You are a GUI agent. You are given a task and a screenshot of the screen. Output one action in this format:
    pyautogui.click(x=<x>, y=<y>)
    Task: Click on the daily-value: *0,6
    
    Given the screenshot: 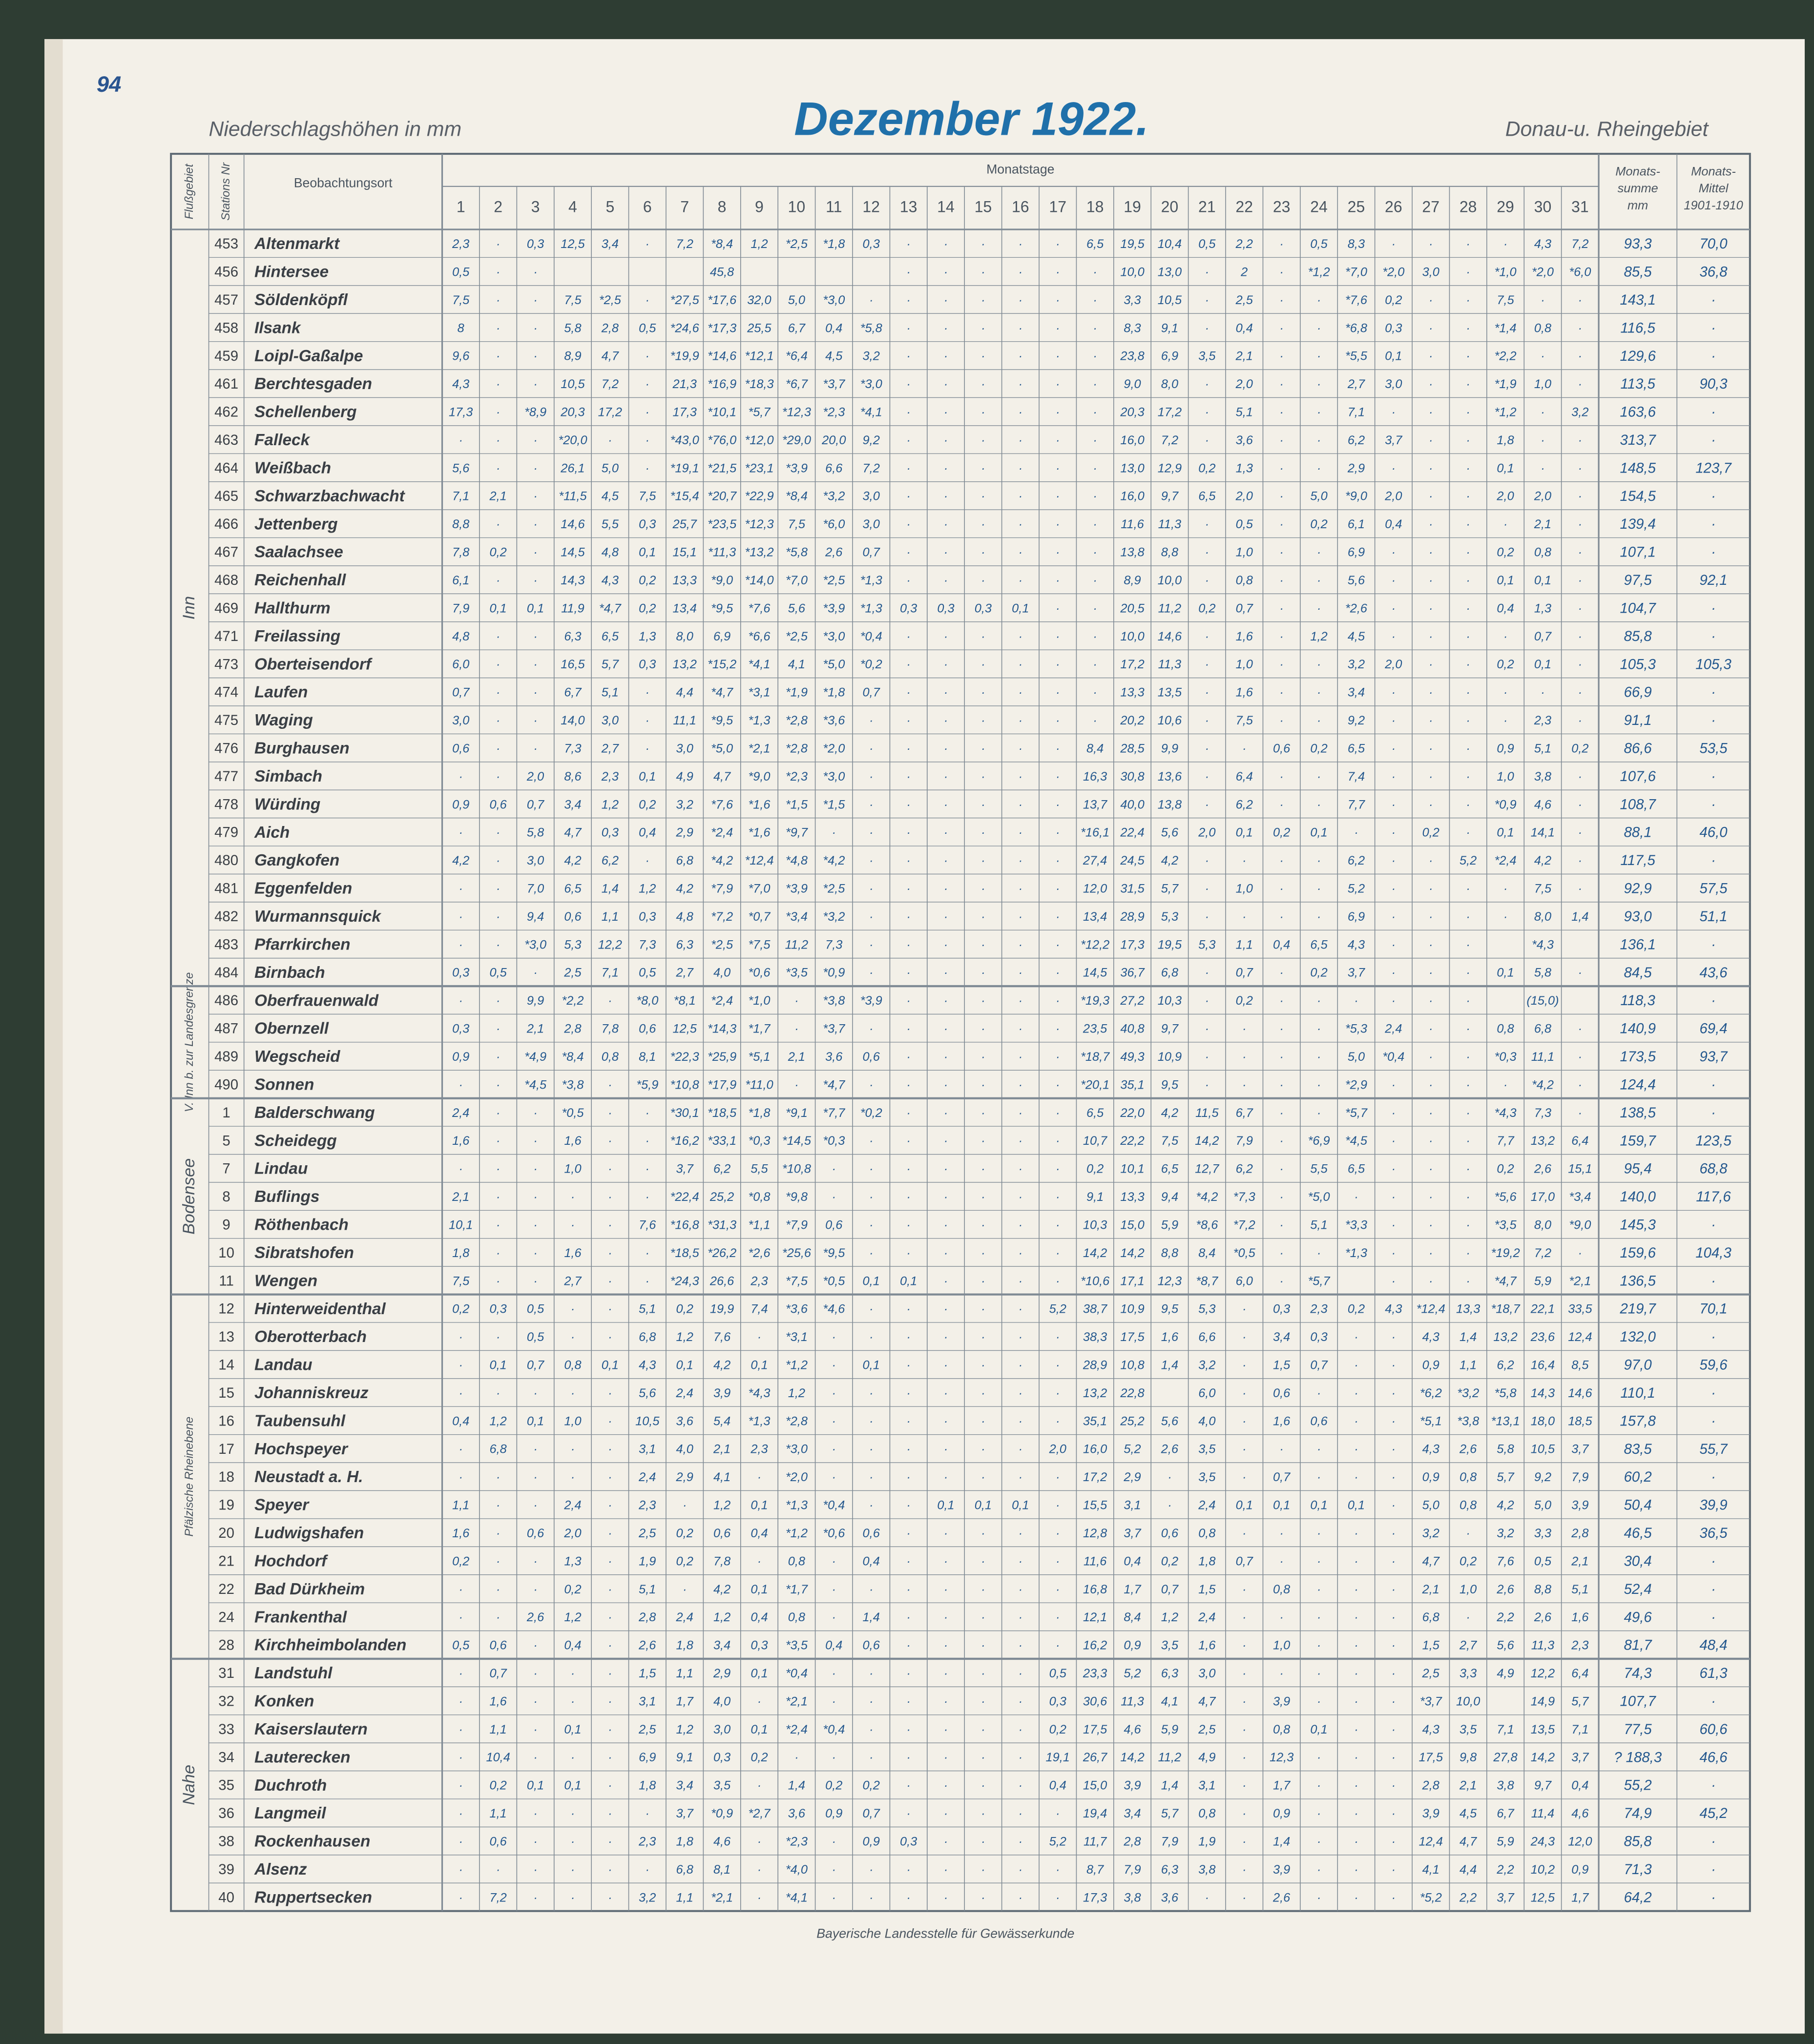 What is the action you would take?
    pyautogui.click(x=759, y=973)
    